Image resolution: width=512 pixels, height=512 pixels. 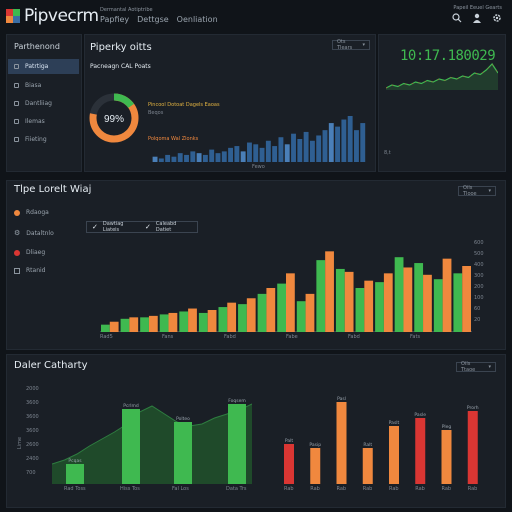 I want to click on sidebar-item-label: Fiieting, so click(x=36, y=139).